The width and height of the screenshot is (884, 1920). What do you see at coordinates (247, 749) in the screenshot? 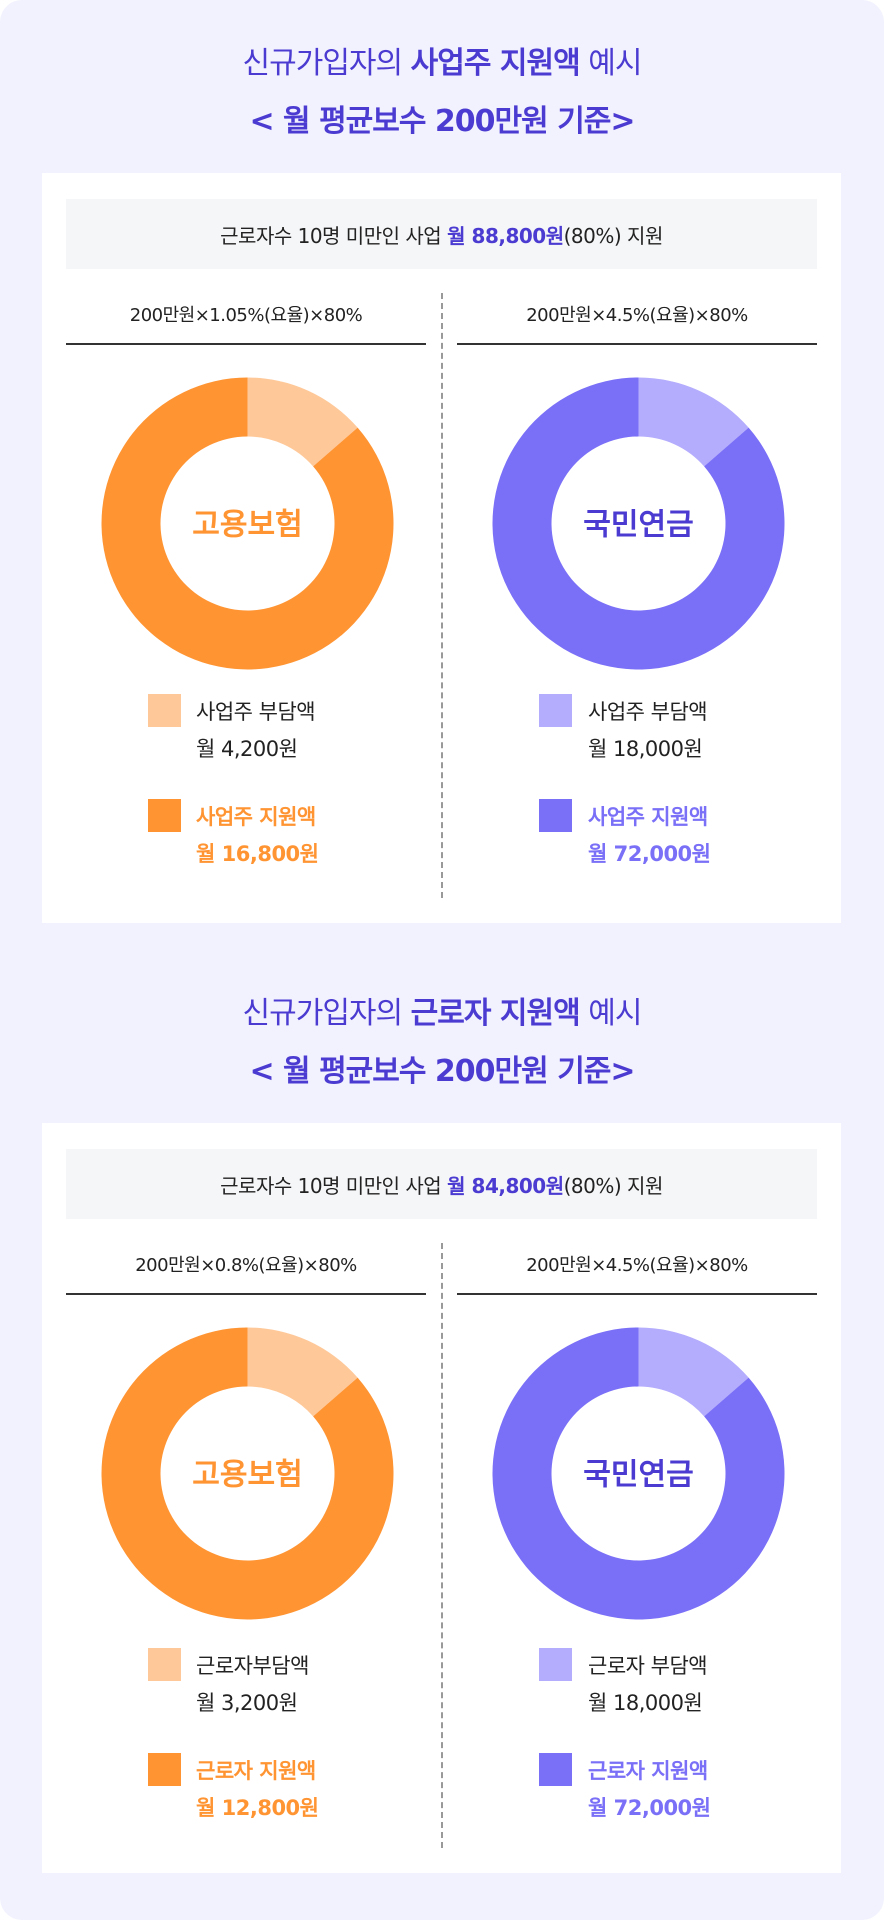
I see `burden-value: 월 4,200원` at bounding box center [247, 749].